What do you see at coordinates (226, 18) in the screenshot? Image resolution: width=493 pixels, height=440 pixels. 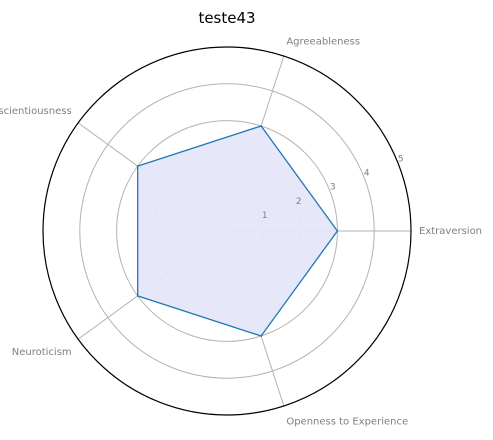 I see `chart-title: teste43` at bounding box center [226, 18].